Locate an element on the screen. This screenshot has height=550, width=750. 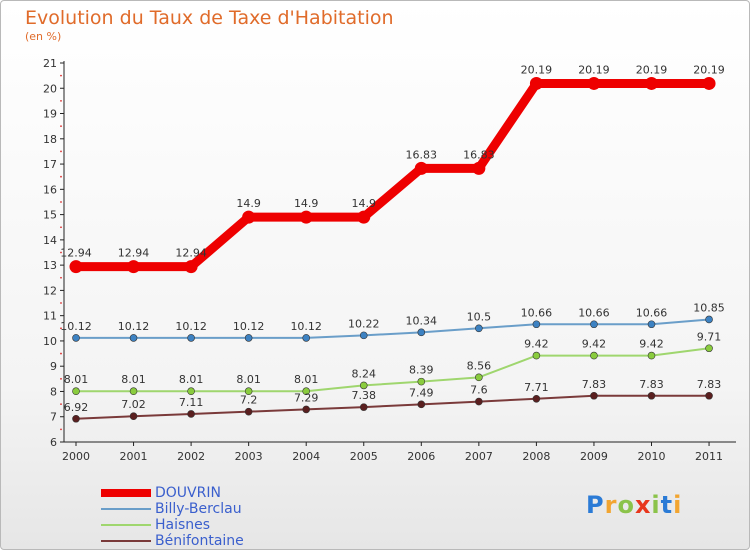
y-tick-label: 8 is located at coordinates (53, 391).